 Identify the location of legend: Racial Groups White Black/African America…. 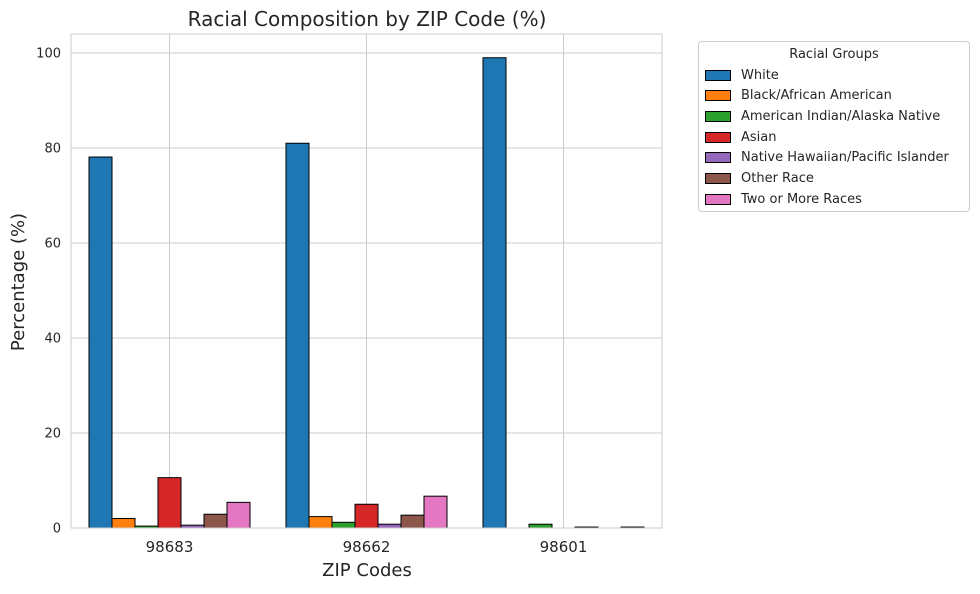
(834, 126).